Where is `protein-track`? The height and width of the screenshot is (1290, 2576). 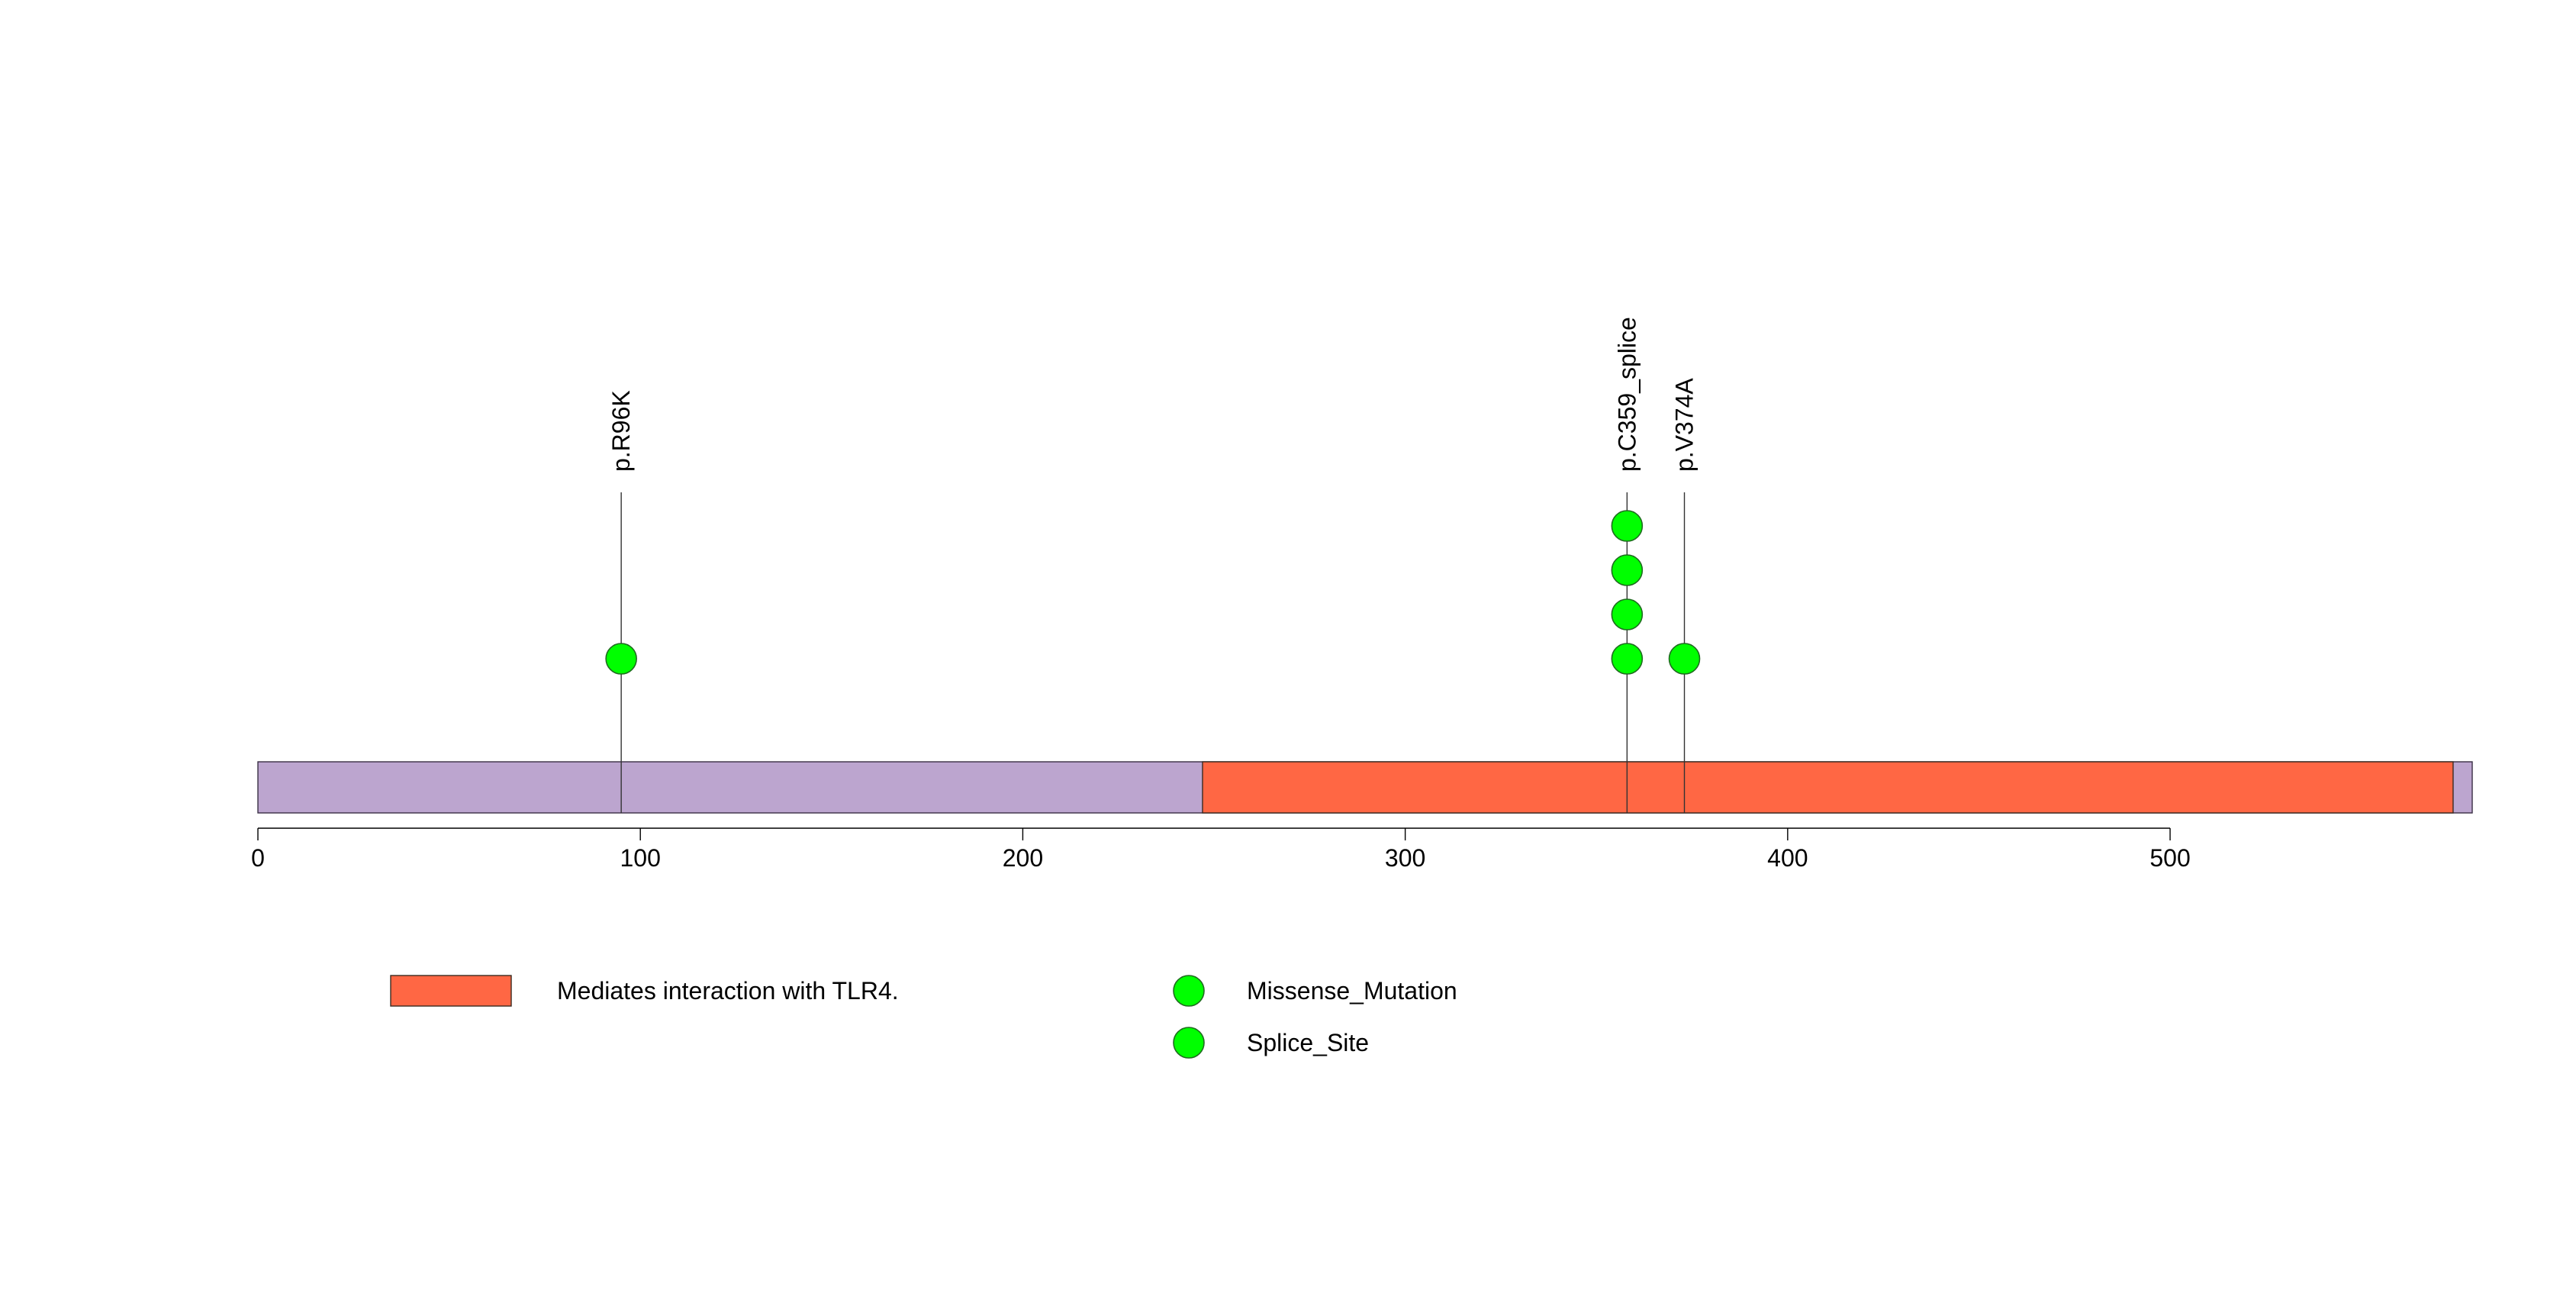
protein-track is located at coordinates (1365, 788).